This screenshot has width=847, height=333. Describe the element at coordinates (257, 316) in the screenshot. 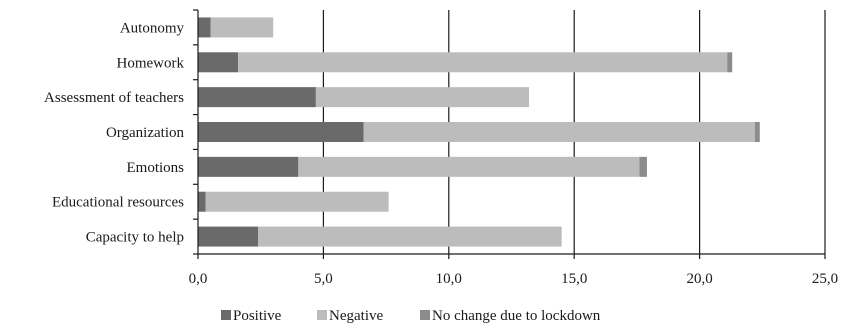

I see `legend-label: Positive` at that location.